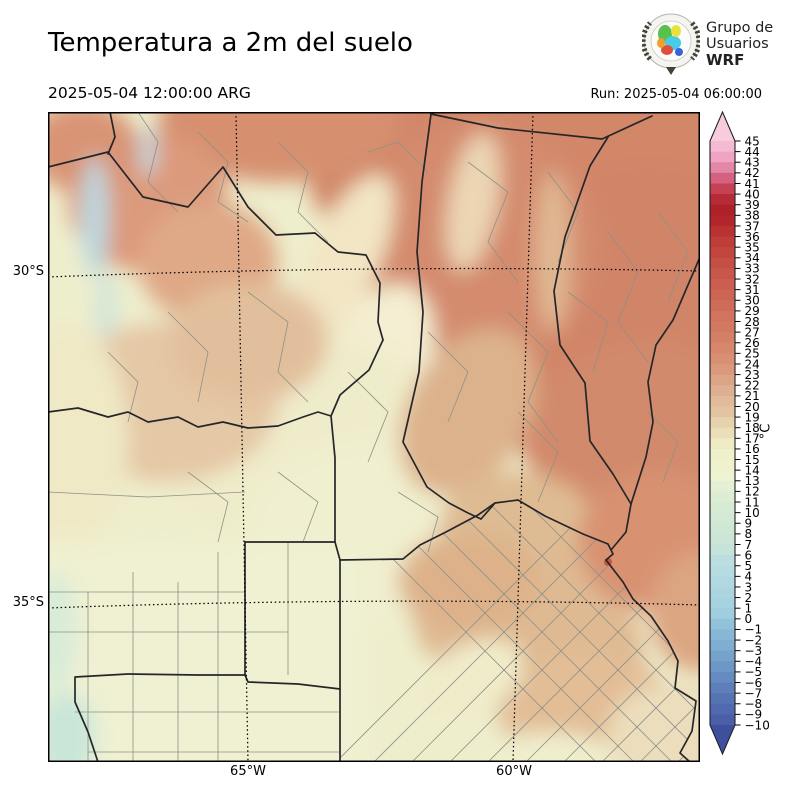  What do you see at coordinates (752, 311) in the screenshot?
I see `colorbar-tick-label: 29` at bounding box center [752, 311].